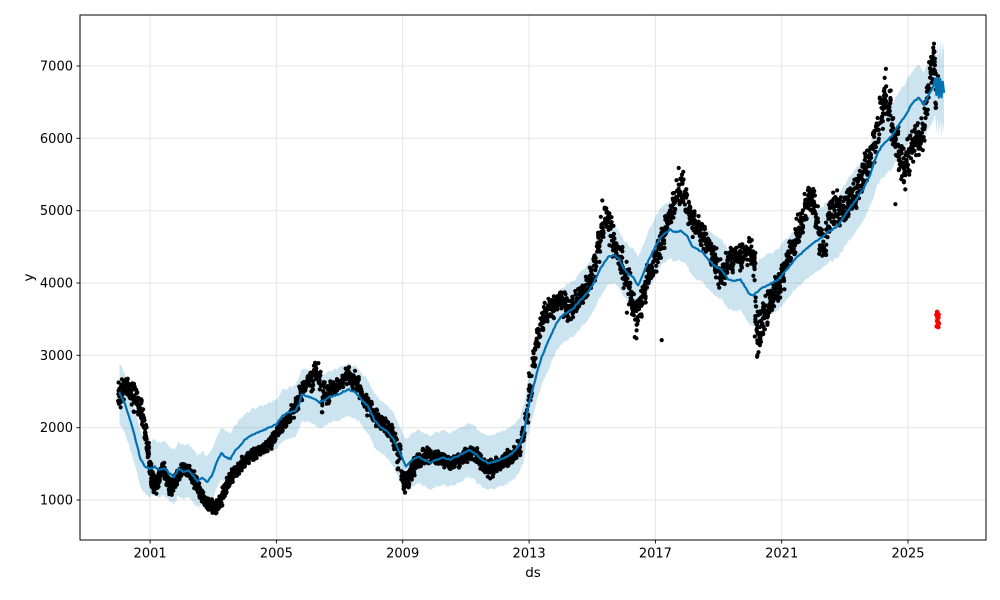 This screenshot has height=600, width=1000. What do you see at coordinates (781, 554) in the screenshot?
I see `x-tick-label: 2021` at bounding box center [781, 554].